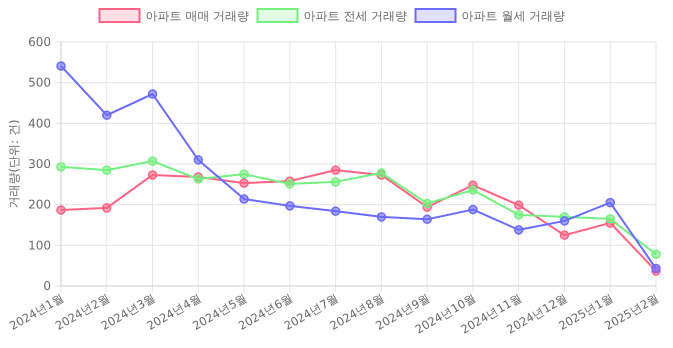 This screenshot has height=348, width=673. Describe the element at coordinates (14, 164) in the screenshot. I see `y-axis-title: 거래량(단위: 건)` at that location.